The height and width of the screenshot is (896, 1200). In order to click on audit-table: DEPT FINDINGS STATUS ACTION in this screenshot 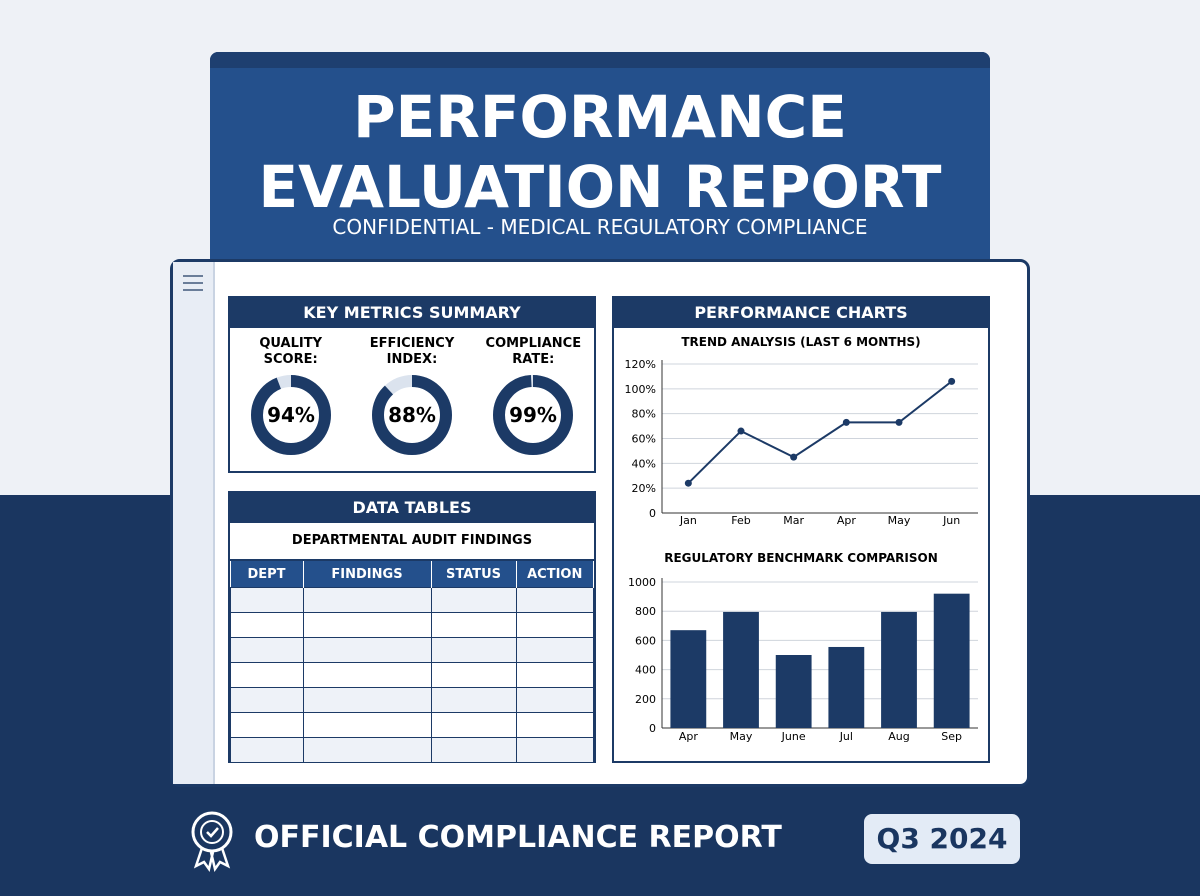, I will do `click(412, 662)`.